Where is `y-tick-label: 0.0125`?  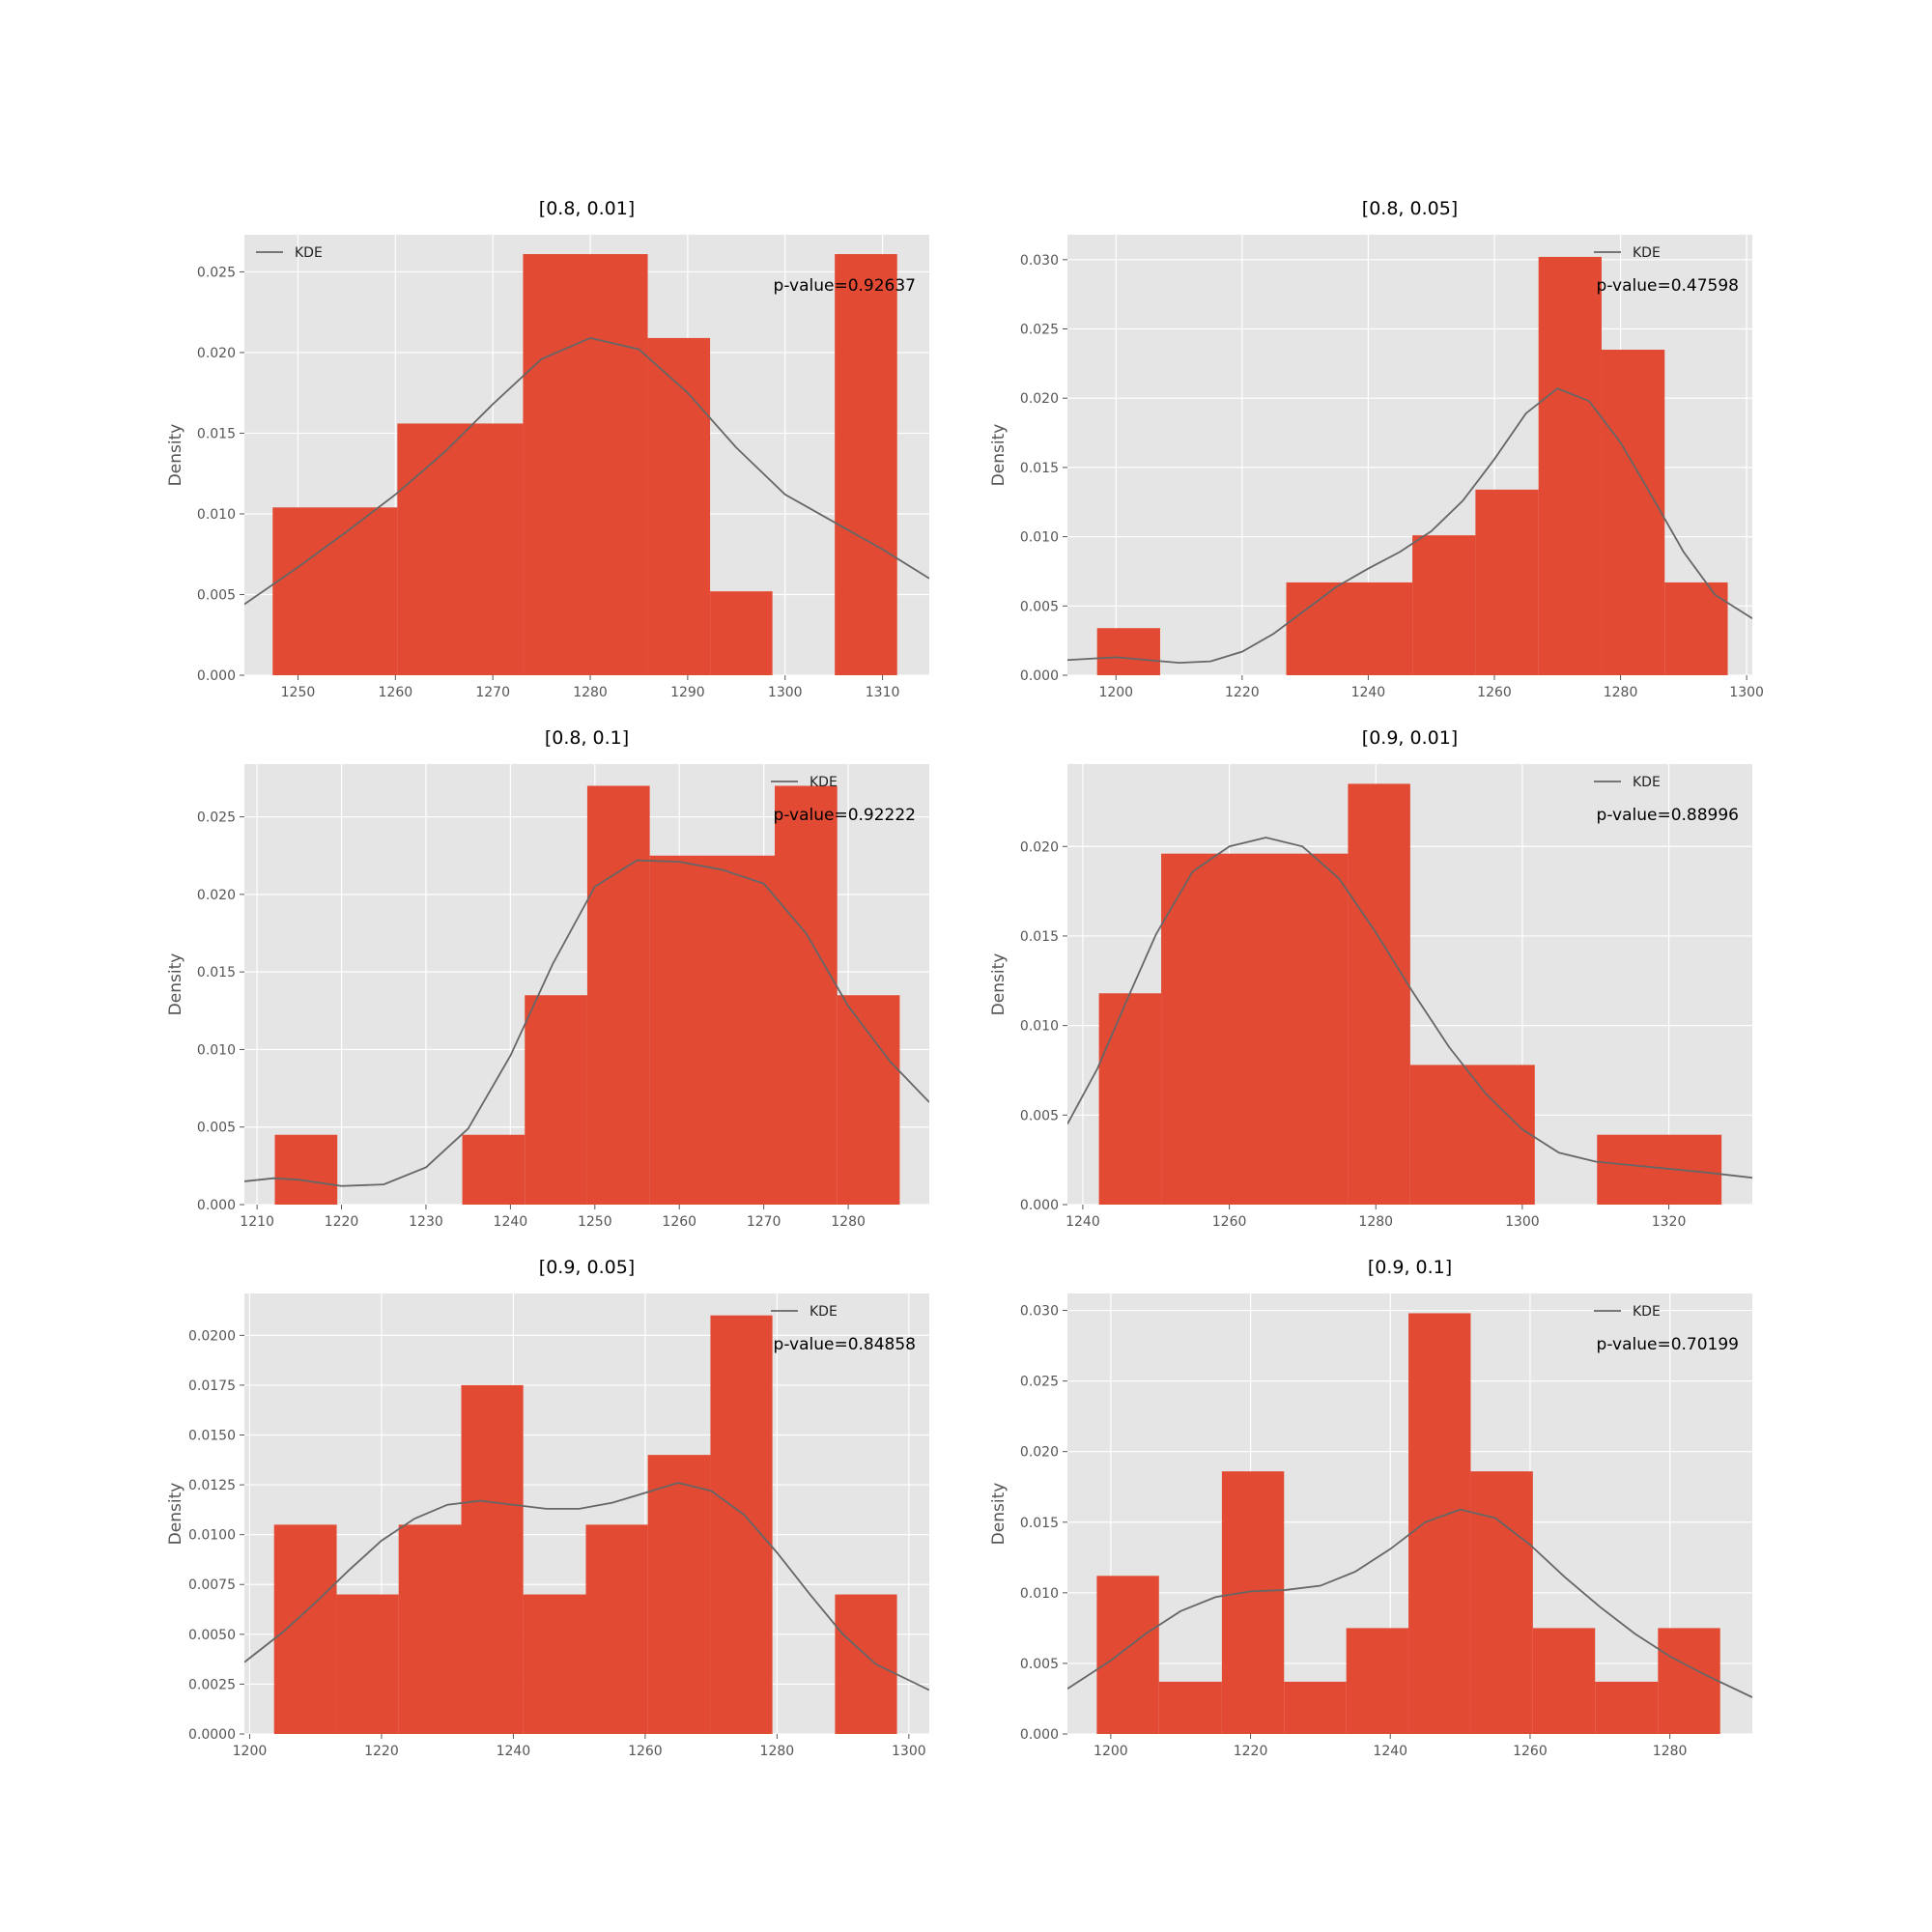 y-tick-label: 0.0125 is located at coordinates (212, 1485).